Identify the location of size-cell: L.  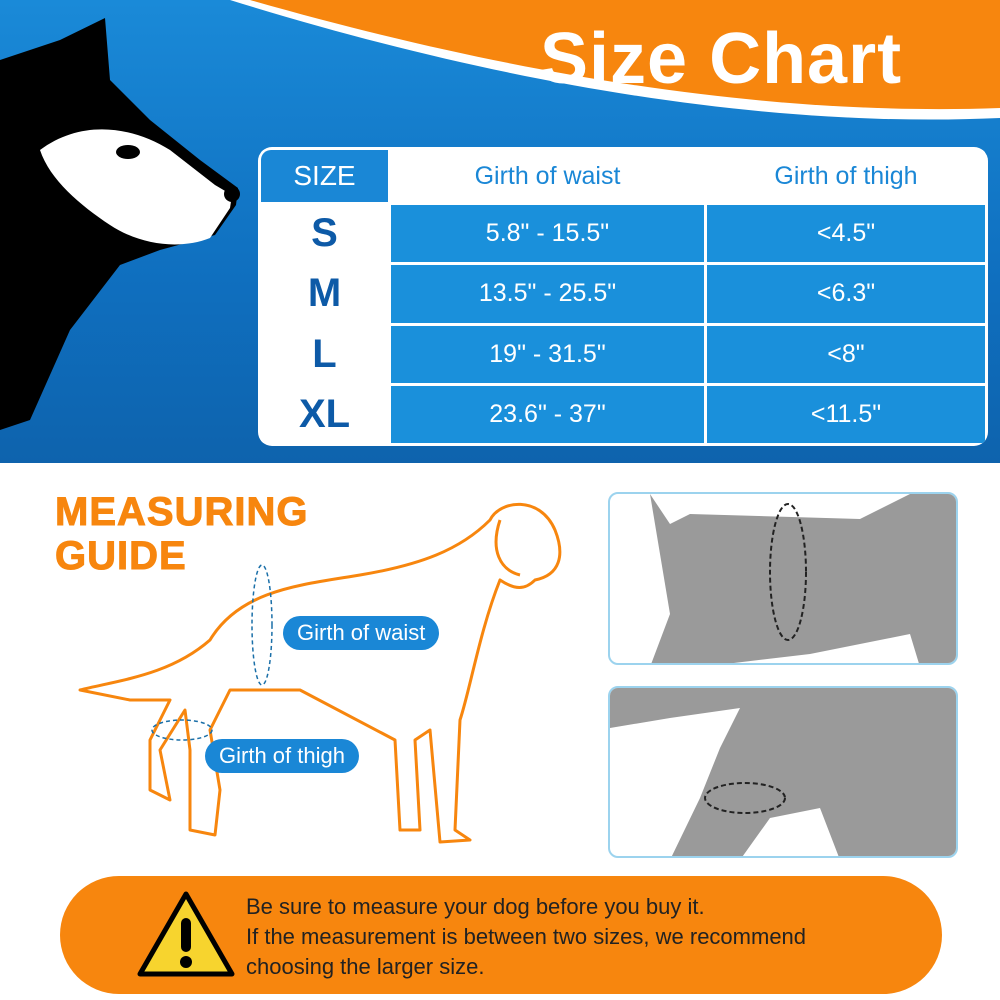
(324, 354).